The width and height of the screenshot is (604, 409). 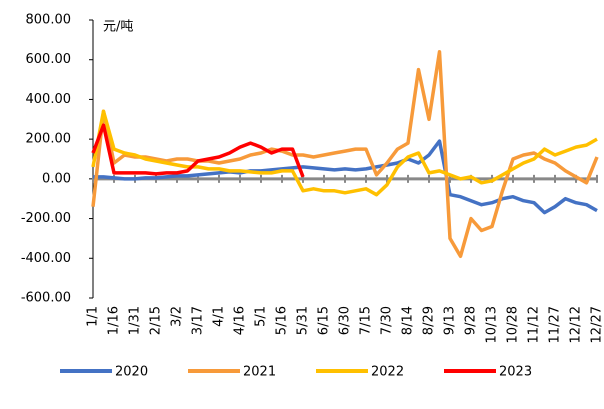 What do you see at coordinates (534, 324) in the screenshot?
I see `x-tick-label: 11/12` at bounding box center [534, 324].